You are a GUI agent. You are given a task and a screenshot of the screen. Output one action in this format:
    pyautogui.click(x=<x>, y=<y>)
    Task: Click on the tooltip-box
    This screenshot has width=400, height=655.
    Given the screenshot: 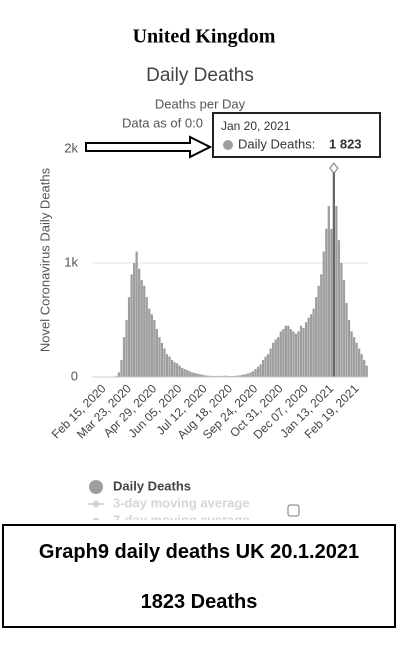 What is the action you would take?
    pyautogui.click(x=296, y=135)
    